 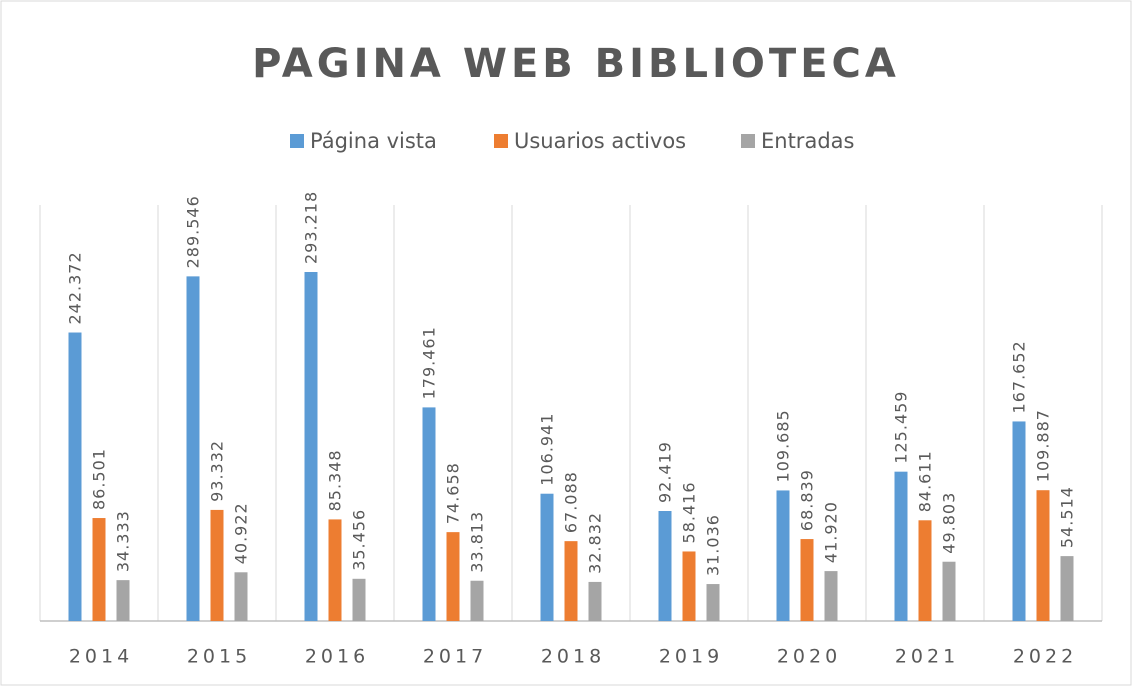 What do you see at coordinates (75, 287) in the screenshot?
I see `value-label: 242.372` at bounding box center [75, 287].